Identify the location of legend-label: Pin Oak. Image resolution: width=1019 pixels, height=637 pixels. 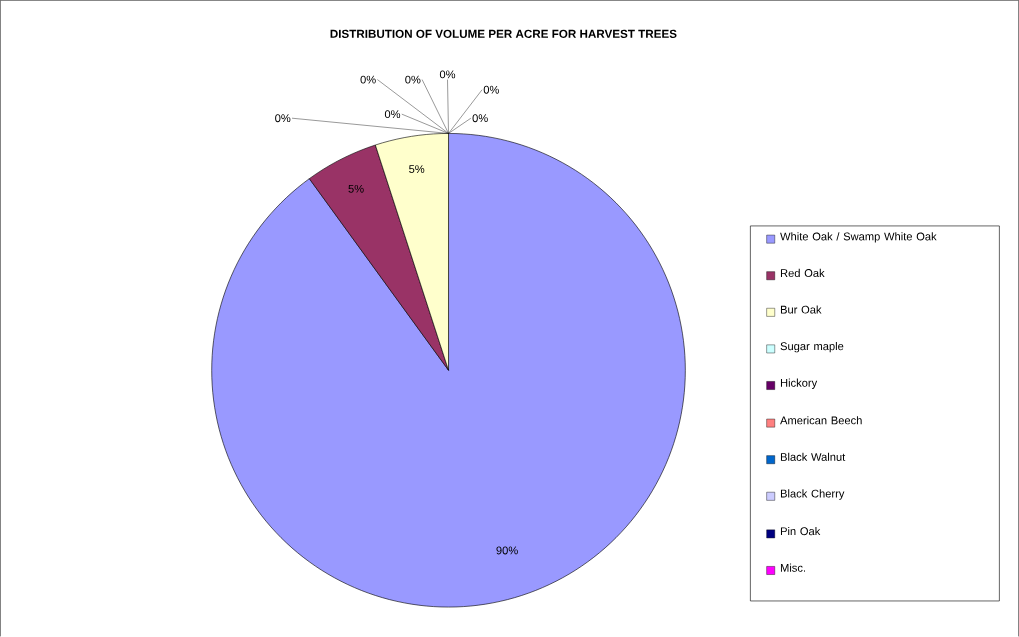
(800, 531).